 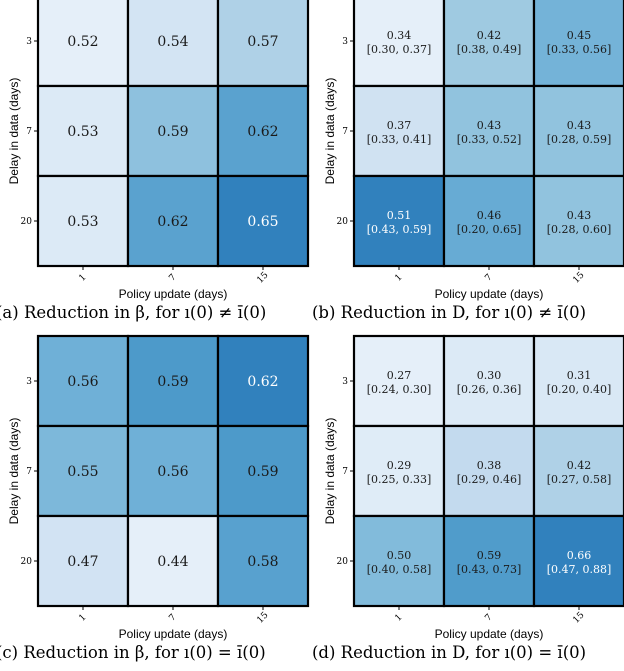 What do you see at coordinates (489, 389) in the screenshot?
I see `cell-interval-label: [0.26, 0.36]` at bounding box center [489, 389].